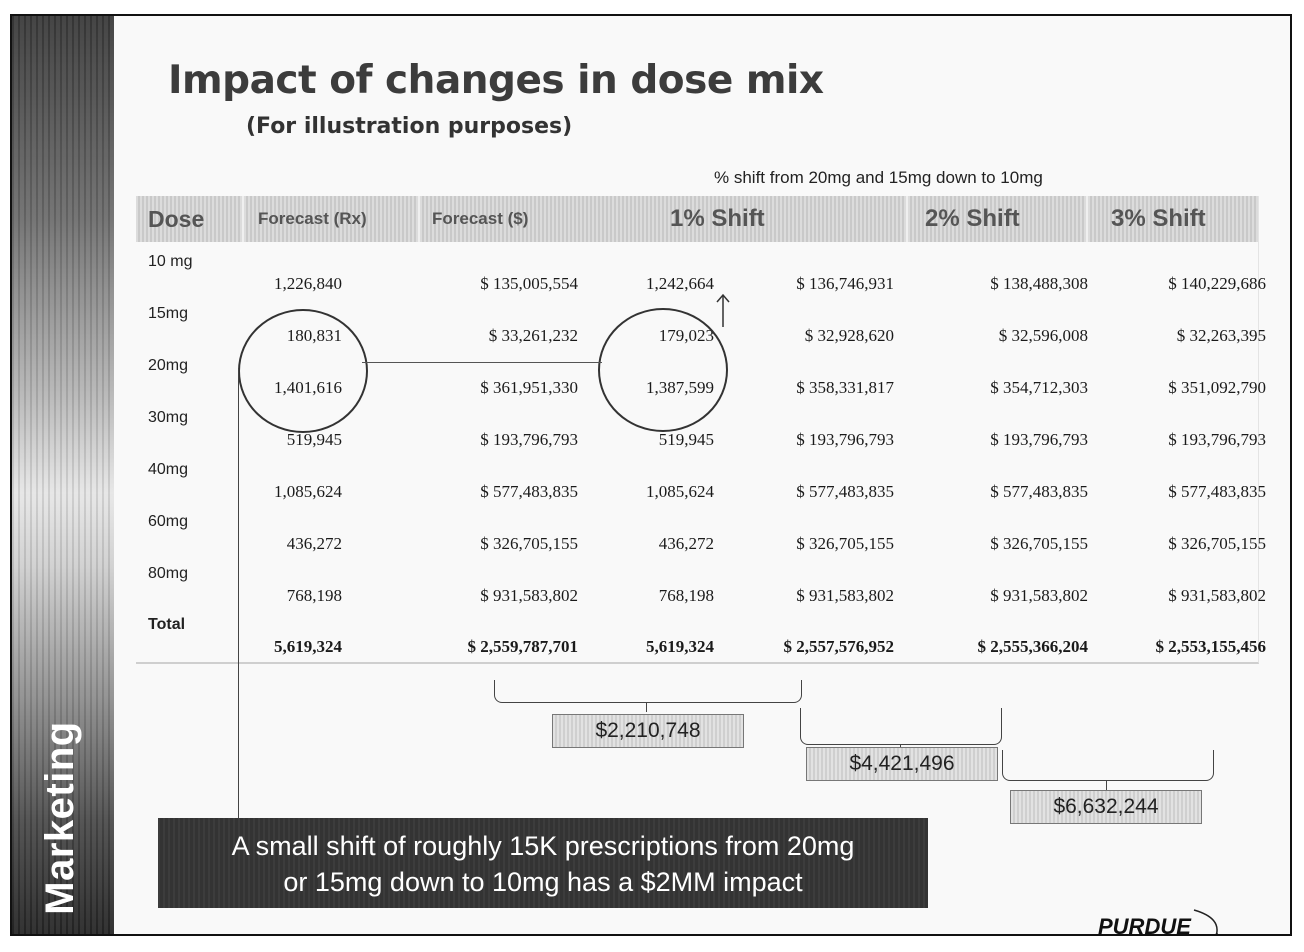 Image resolution: width=1304 pixels, height=952 pixels. Describe the element at coordinates (529, 387) in the screenshot. I see `forecast-usd-cell: $ 361,951,330` at that location.